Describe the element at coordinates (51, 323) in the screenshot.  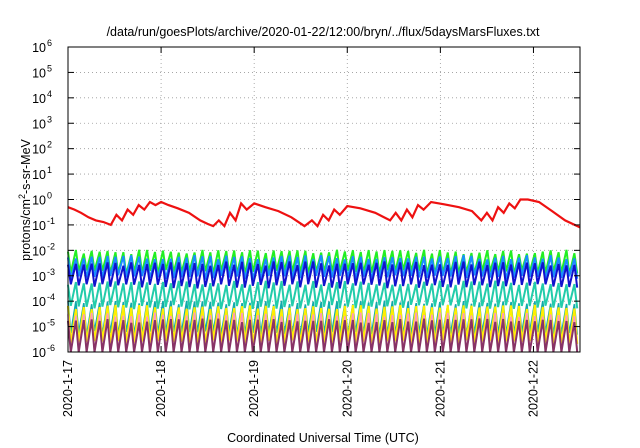
I see `y-tick-exponent: -5` at that location.